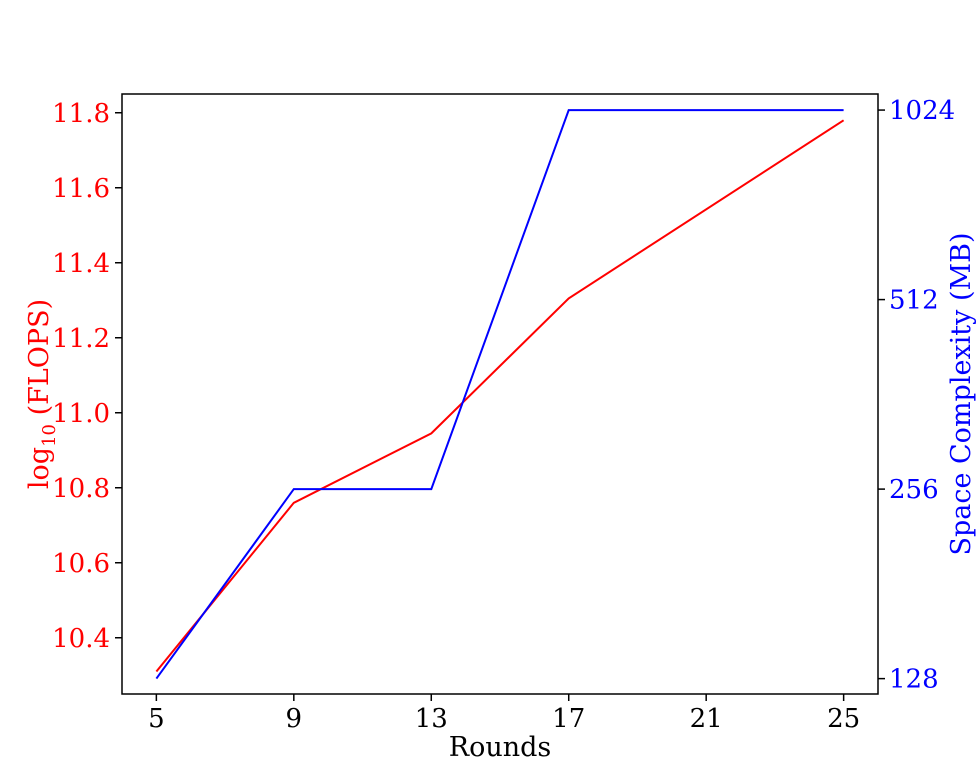 The height and width of the screenshot is (781, 976). Describe the element at coordinates (916, 395) in the screenshot. I see `right-axis-ticks: 128 256 512 1024` at that location.